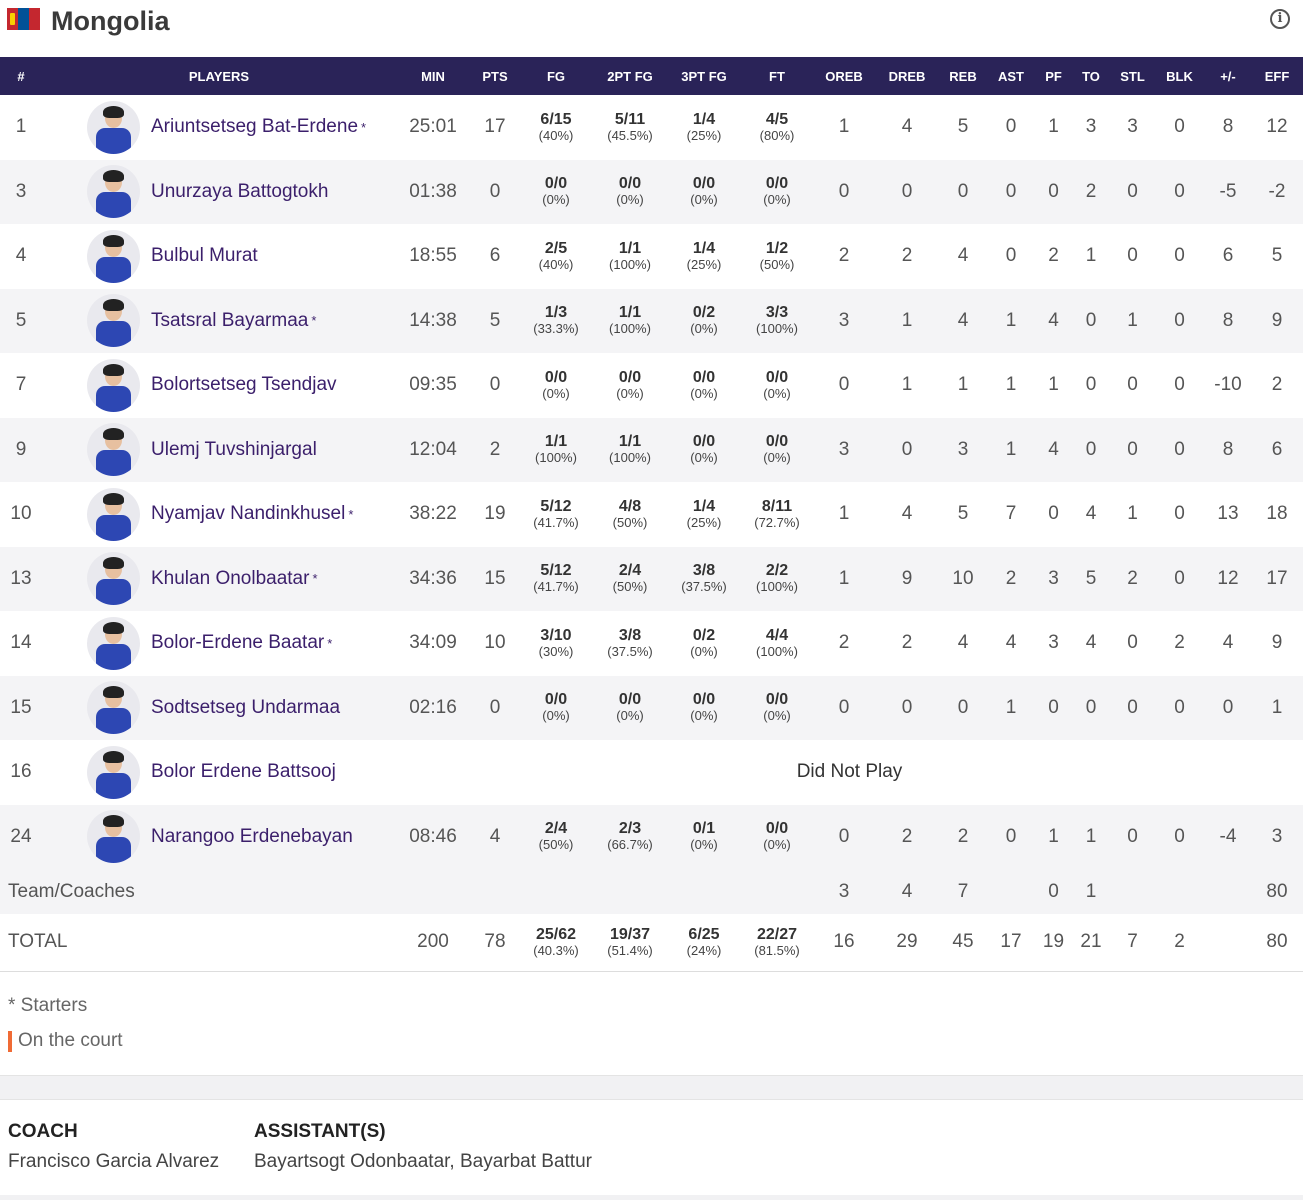 The width and height of the screenshot is (1303, 1200). I want to click on player-pm: 0, so click(1228, 707).